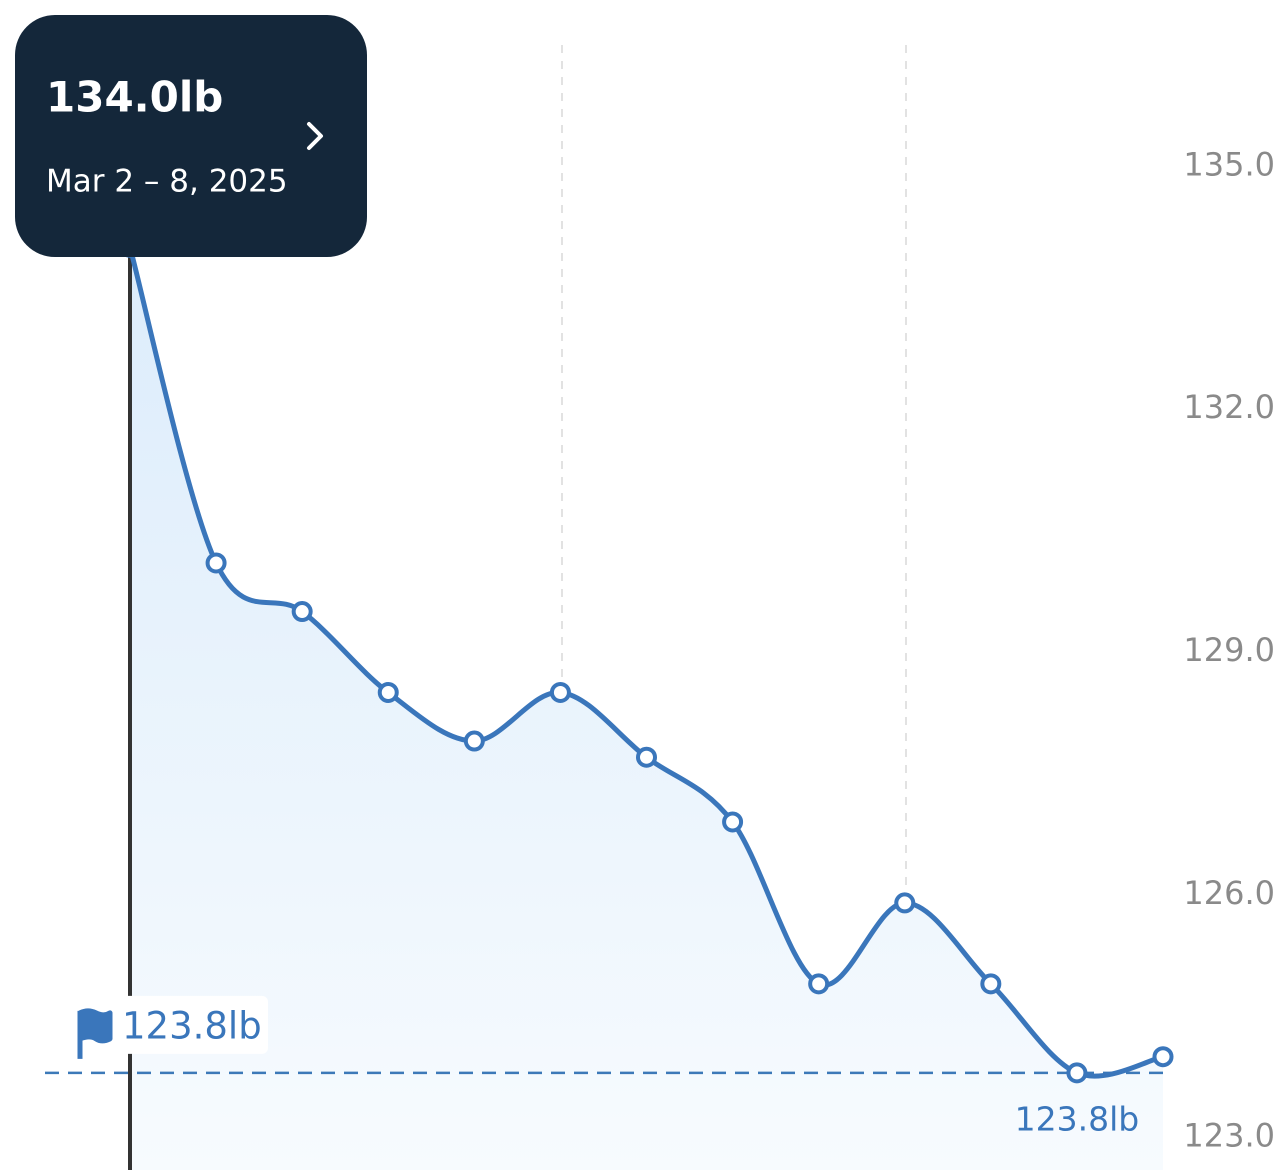 This screenshot has height=1174, width=1287. I want to click on y-tick-label: 123.0, so click(1229, 1136).